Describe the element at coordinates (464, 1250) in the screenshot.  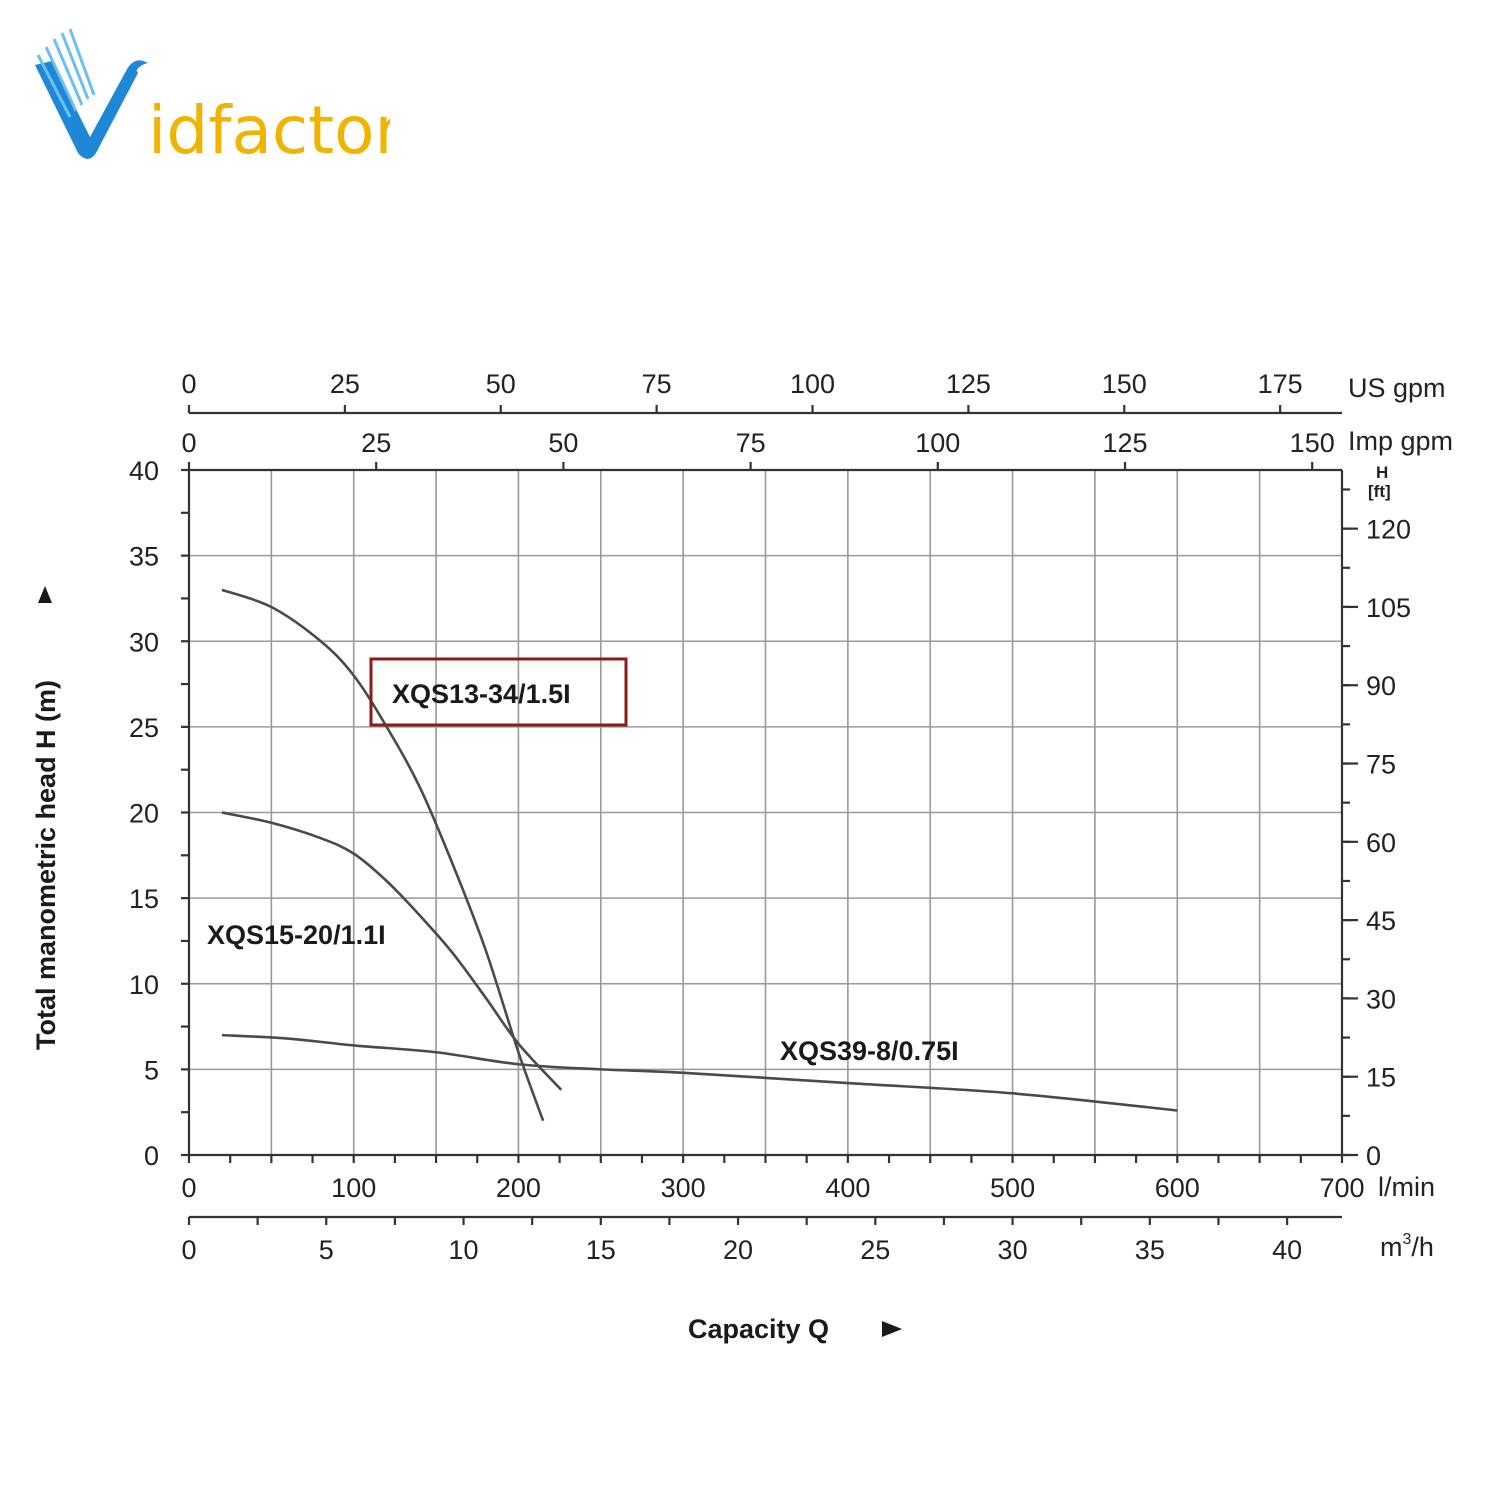
I see `m3h-tick-label: 10` at that location.